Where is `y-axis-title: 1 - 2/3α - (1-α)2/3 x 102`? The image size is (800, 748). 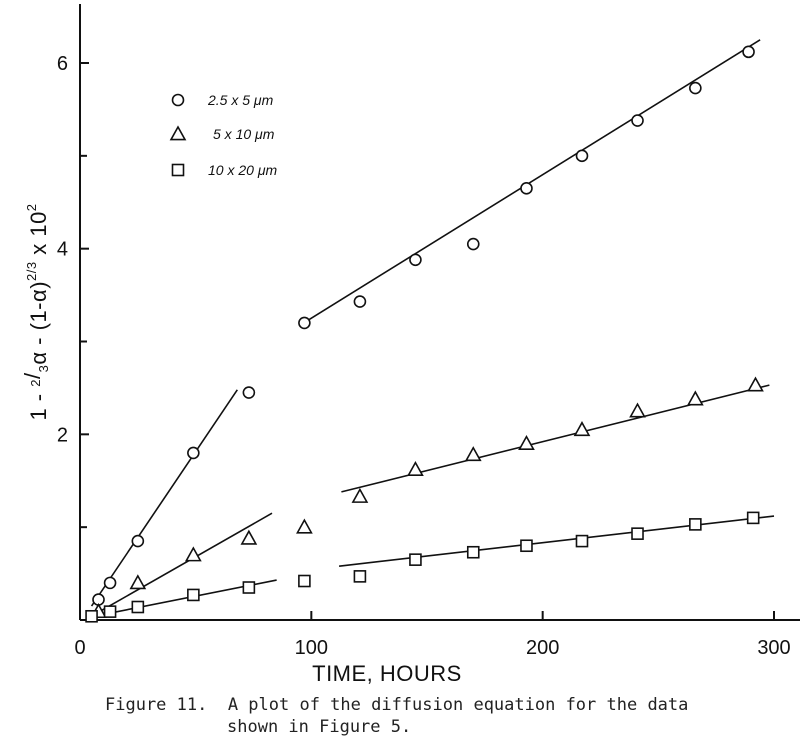
y-axis-title: 1 - 2/3α - (1-α)2/3 x 102 is located at coordinates (35, 311).